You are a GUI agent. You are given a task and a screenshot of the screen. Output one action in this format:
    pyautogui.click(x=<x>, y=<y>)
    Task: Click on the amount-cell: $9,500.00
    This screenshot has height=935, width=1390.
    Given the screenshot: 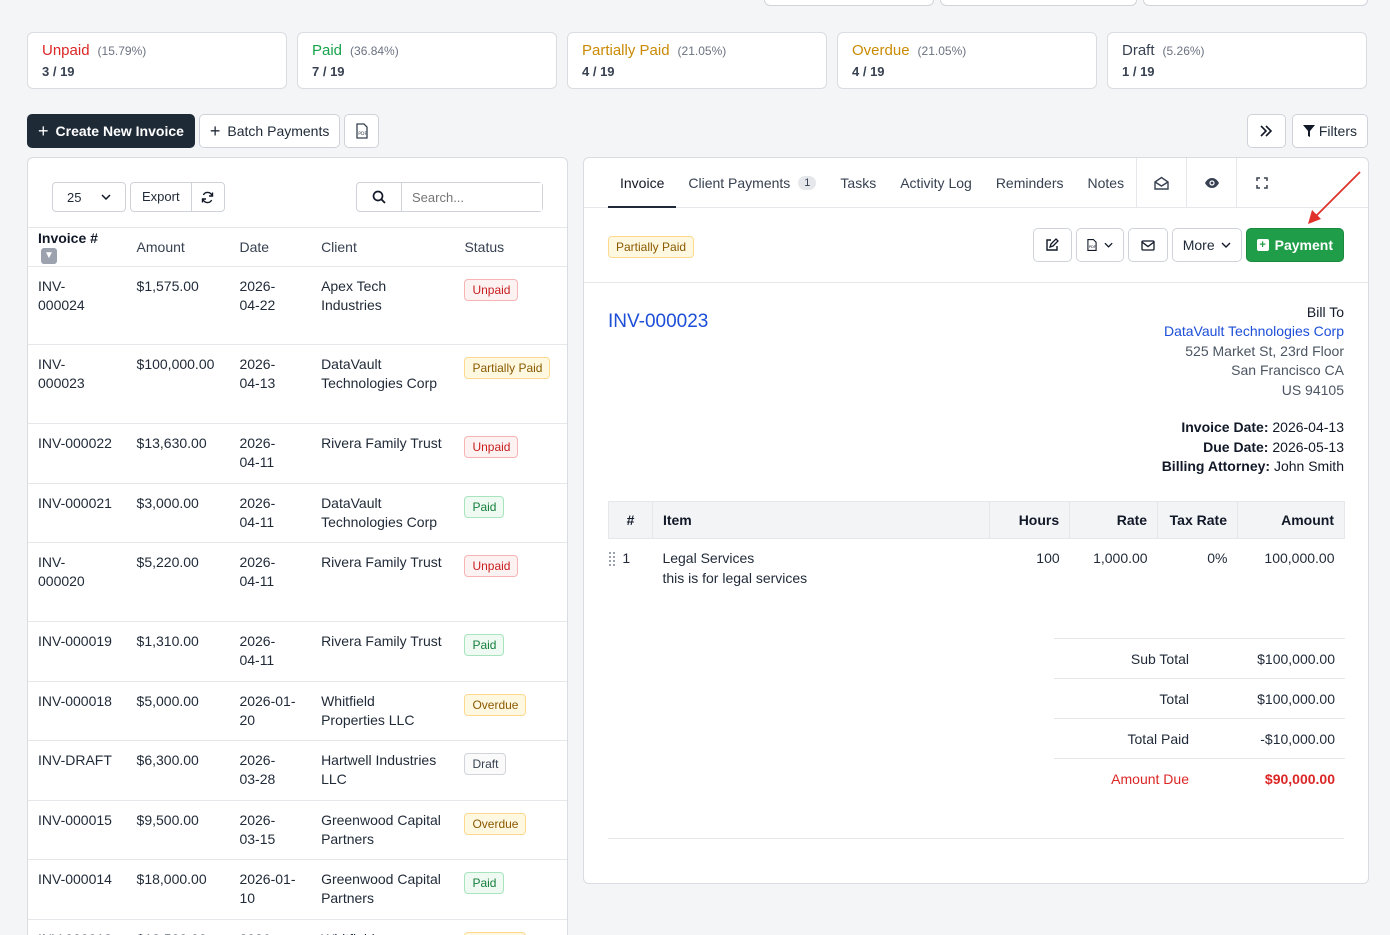 What is the action you would take?
    pyautogui.click(x=178, y=830)
    